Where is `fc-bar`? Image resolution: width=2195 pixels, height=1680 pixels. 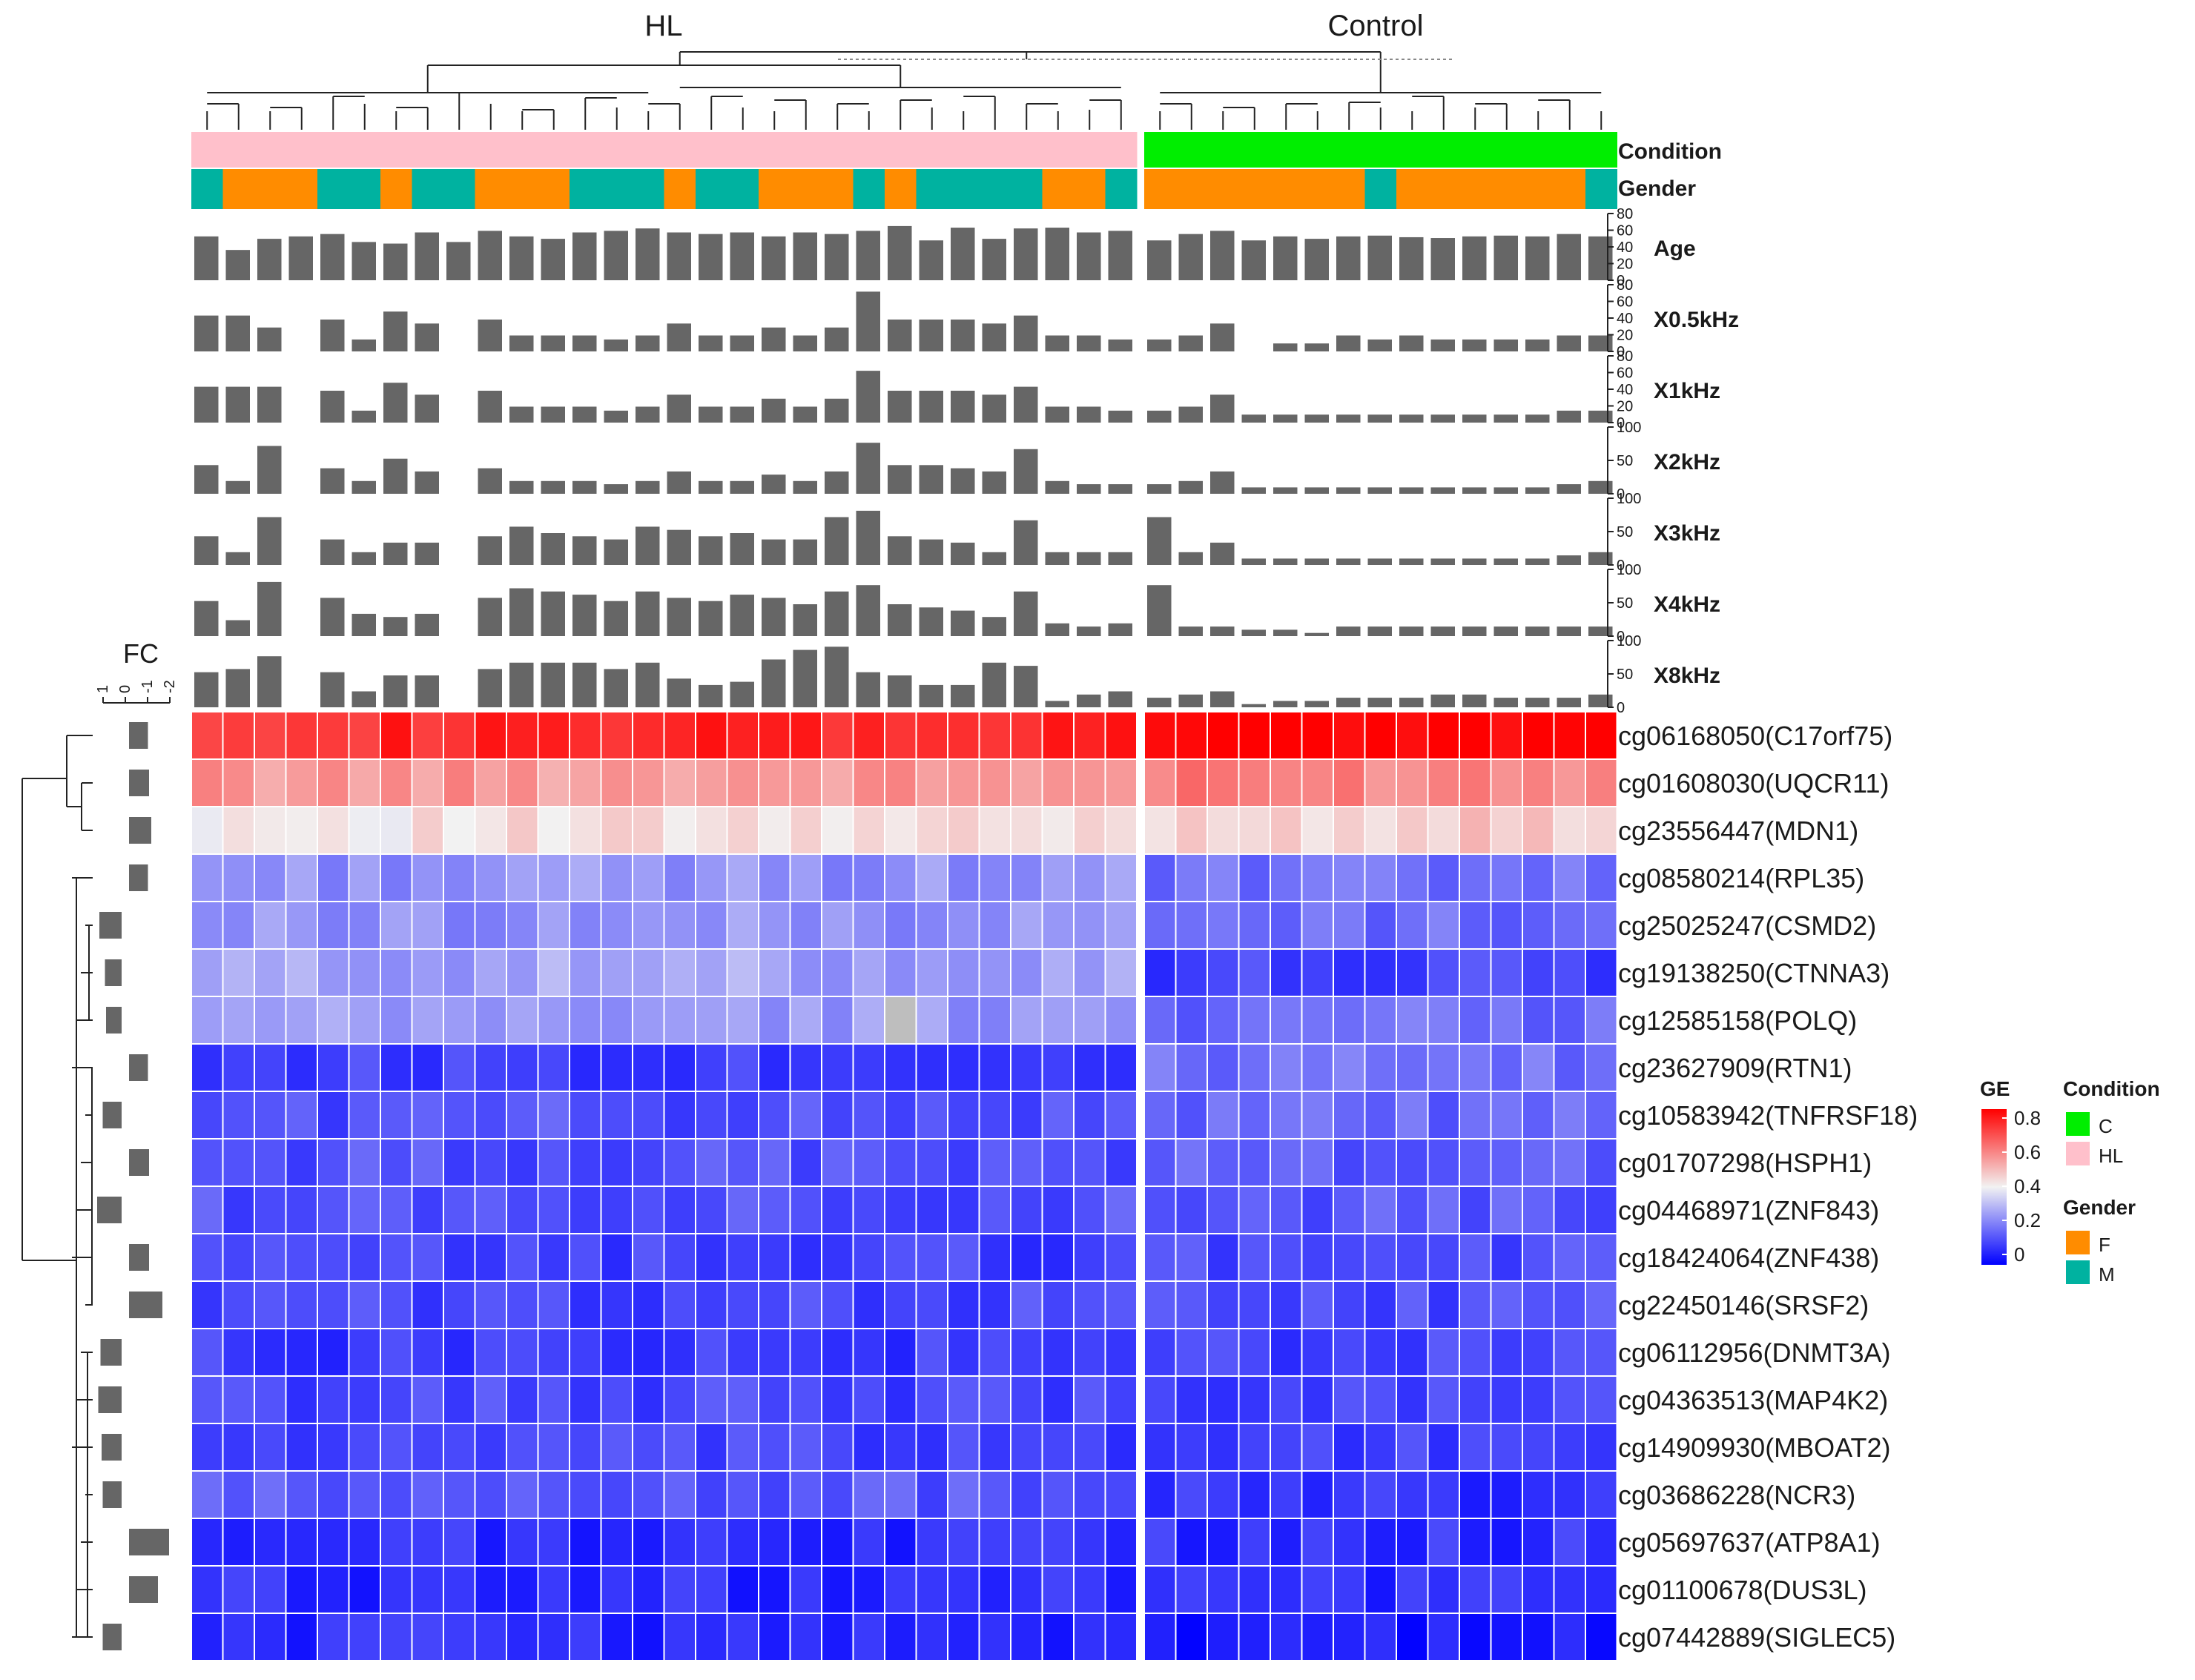 fc-bar is located at coordinates (139, 1257).